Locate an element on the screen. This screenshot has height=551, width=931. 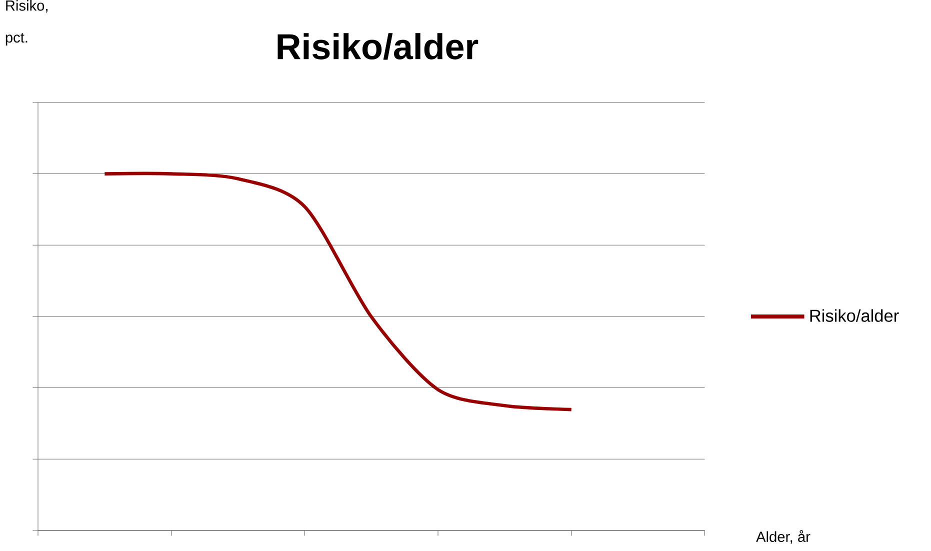
x-axis-title: Alder, år is located at coordinates (783, 537).